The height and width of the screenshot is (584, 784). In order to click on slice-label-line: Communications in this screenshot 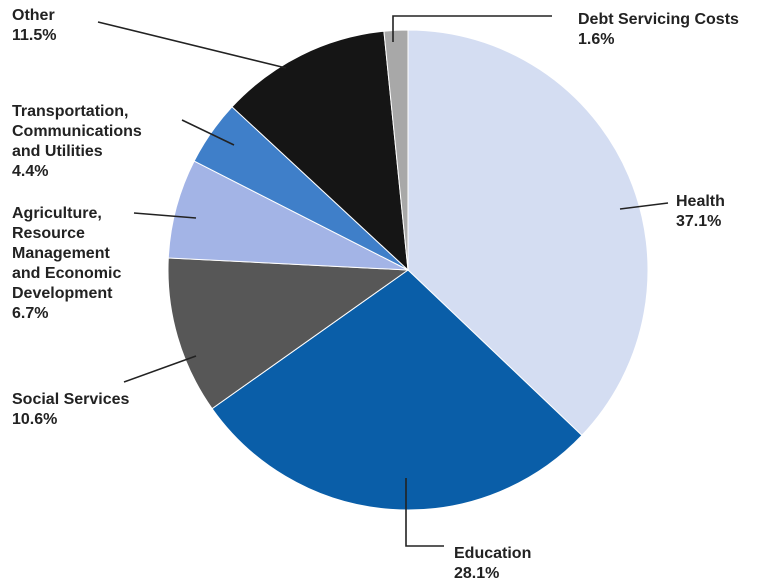, I will do `click(77, 131)`.